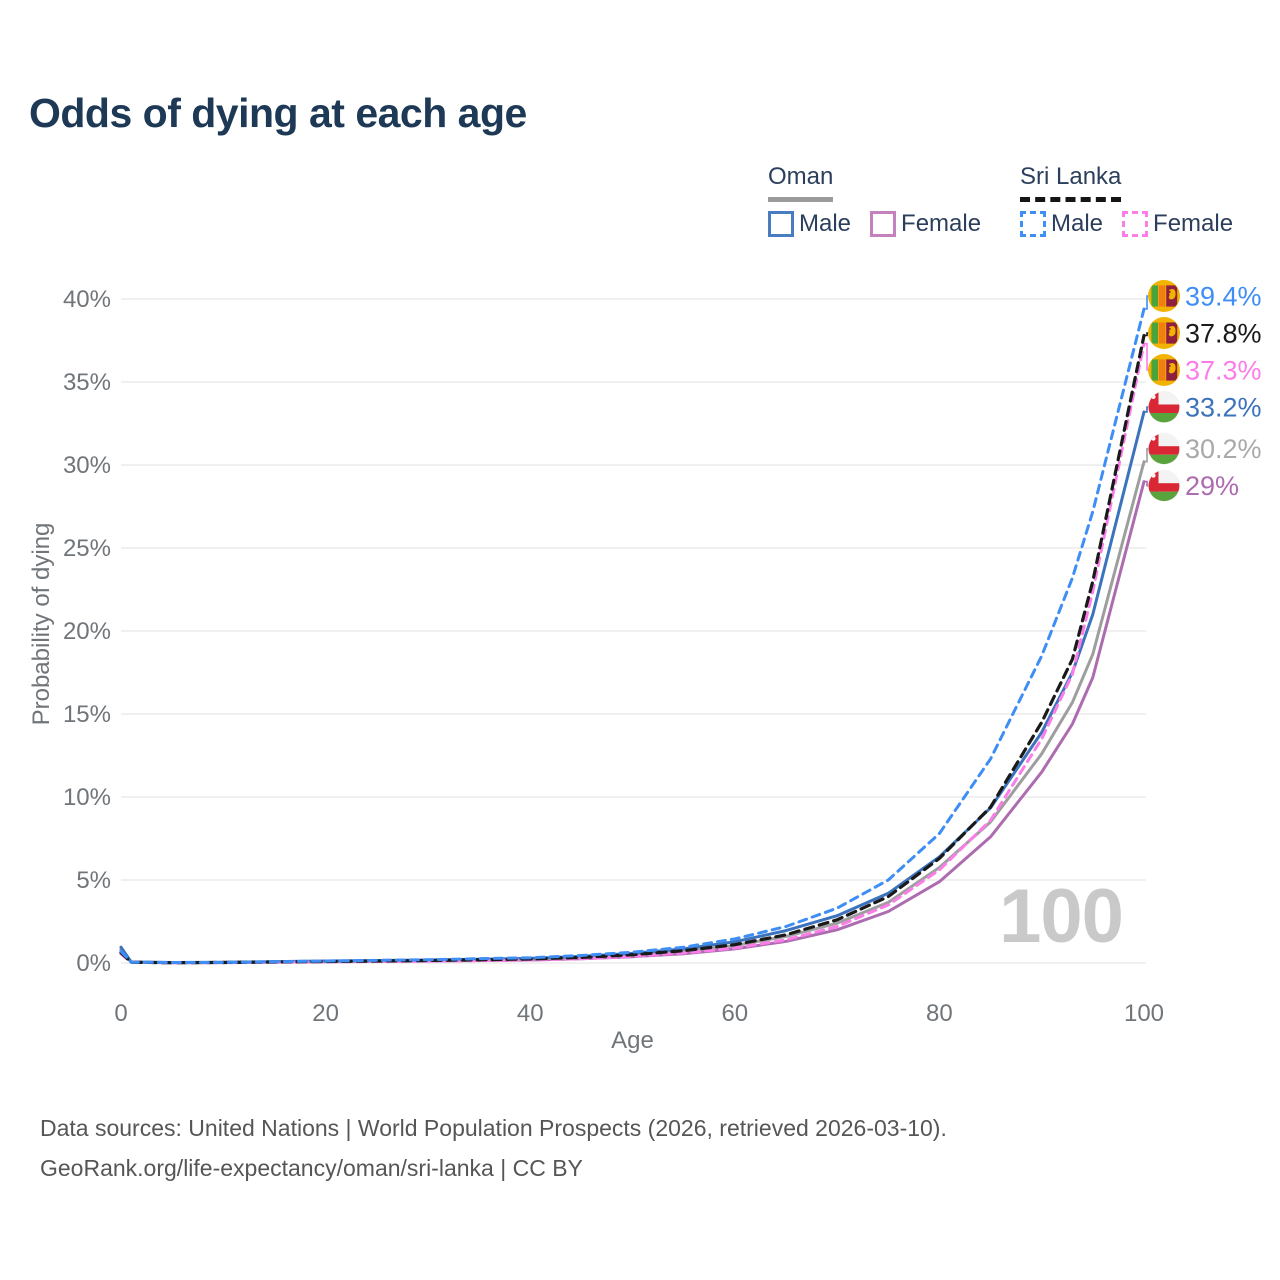 This screenshot has width=1280, height=1280. Describe the element at coordinates (87, 714) in the screenshot. I see `y-tick-label: 15%` at that location.